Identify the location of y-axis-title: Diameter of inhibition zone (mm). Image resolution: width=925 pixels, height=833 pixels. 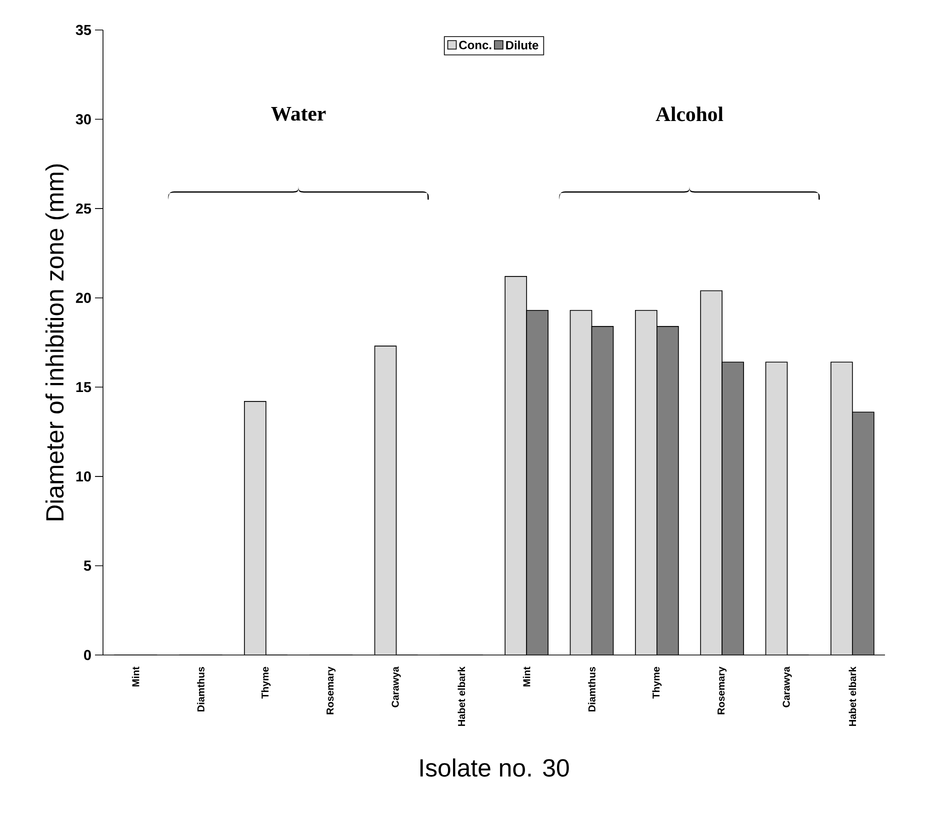
(57, 342).